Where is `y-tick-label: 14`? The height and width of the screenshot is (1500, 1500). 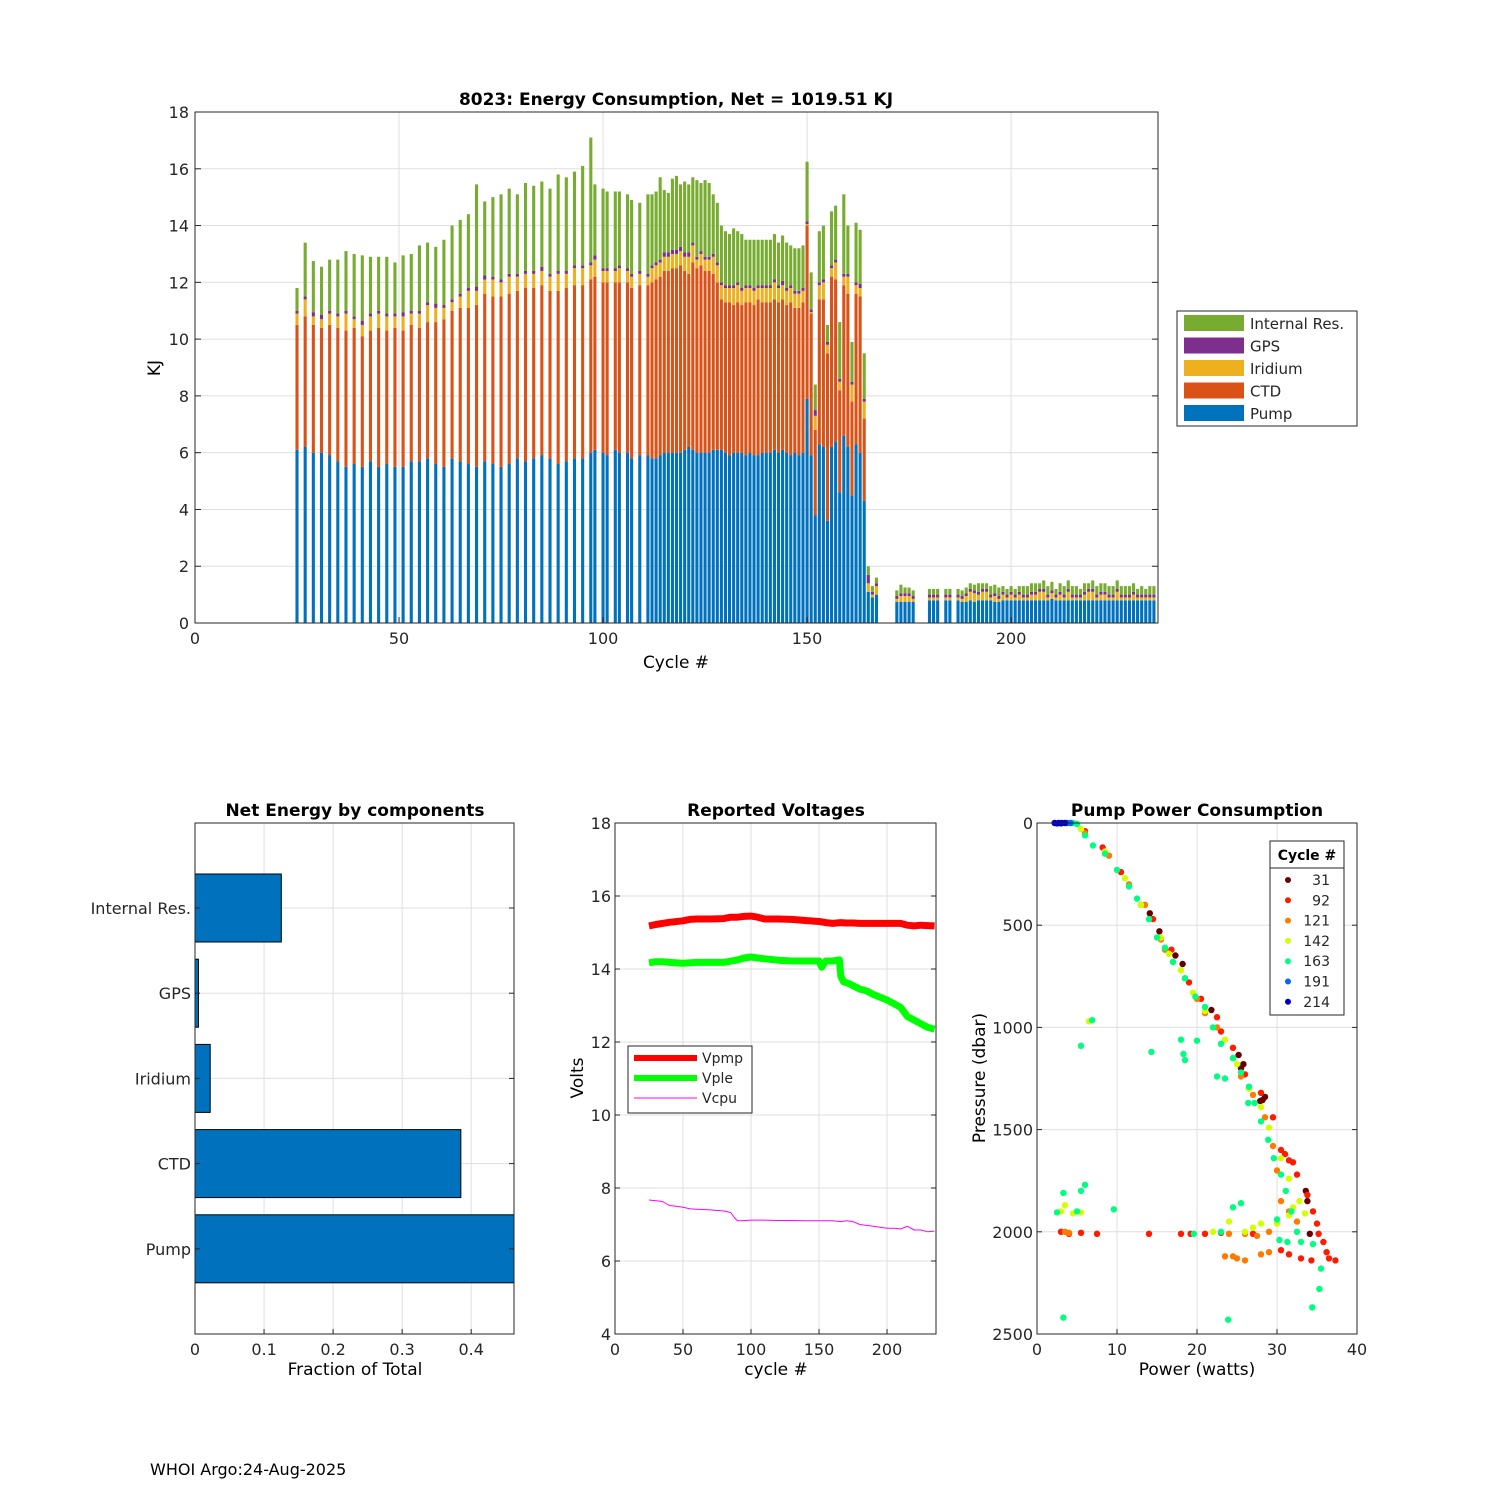
y-tick-label: 14 is located at coordinates (179, 226).